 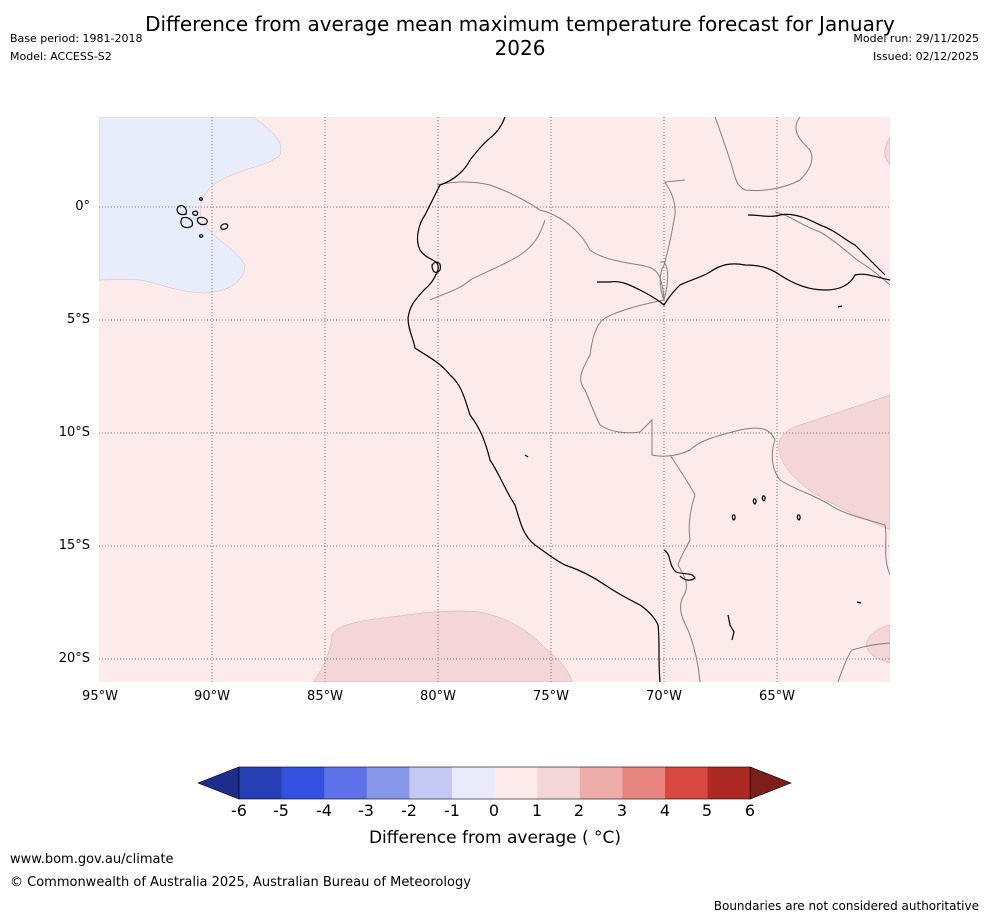 What do you see at coordinates (494, 810) in the screenshot?
I see `colorbar-tick: 0` at bounding box center [494, 810].